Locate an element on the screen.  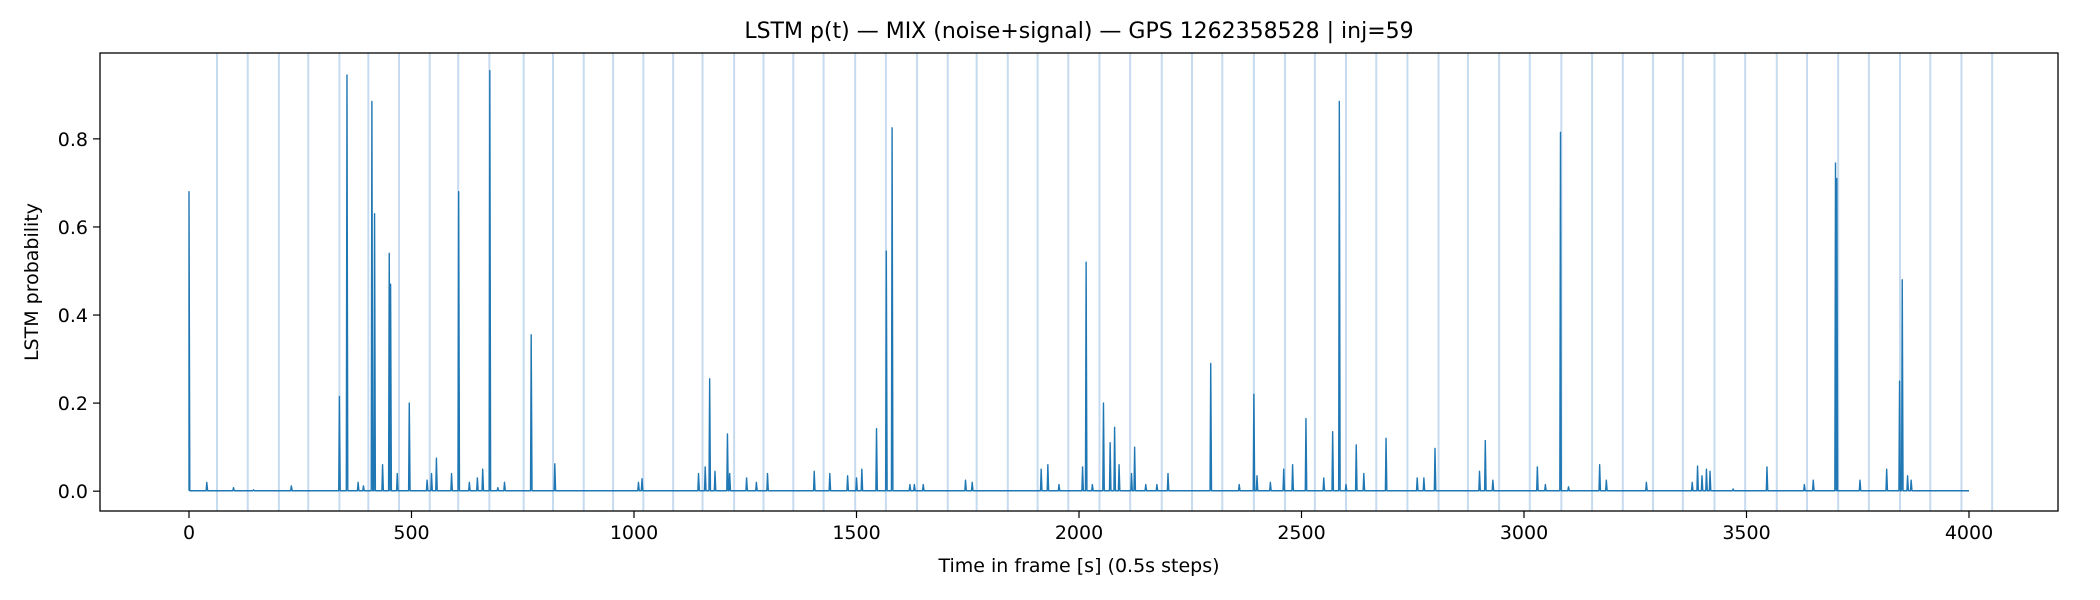
x-tick-label: 3500 is located at coordinates (1746, 533).